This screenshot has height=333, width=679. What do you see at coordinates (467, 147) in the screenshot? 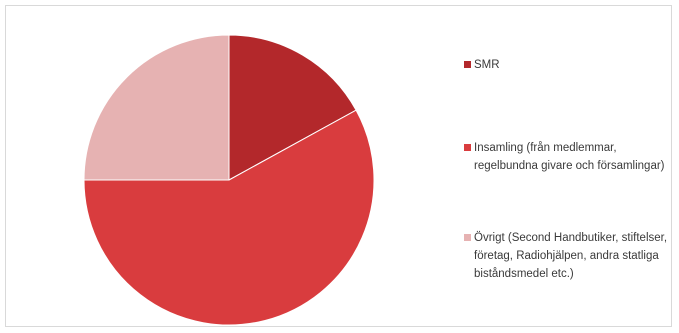
I see `legend-swatch-insamling` at bounding box center [467, 147].